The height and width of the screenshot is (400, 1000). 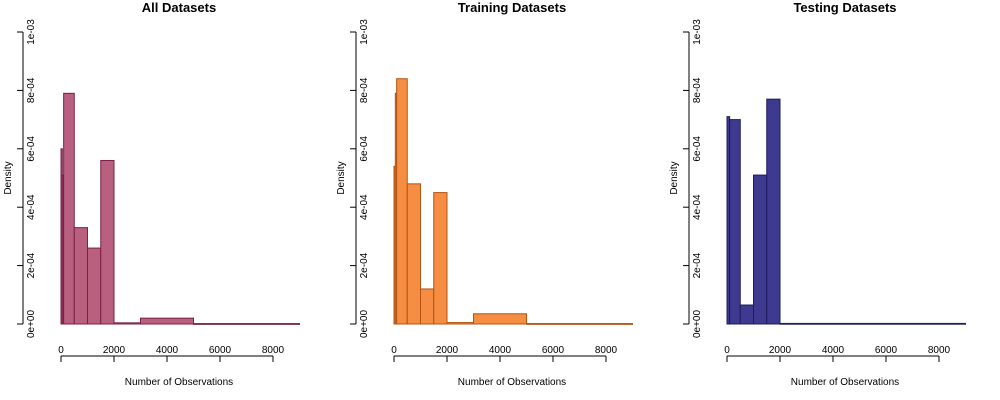 What do you see at coordinates (844, 7) in the screenshot?
I see `panel-title: Testing Datasets` at bounding box center [844, 7].